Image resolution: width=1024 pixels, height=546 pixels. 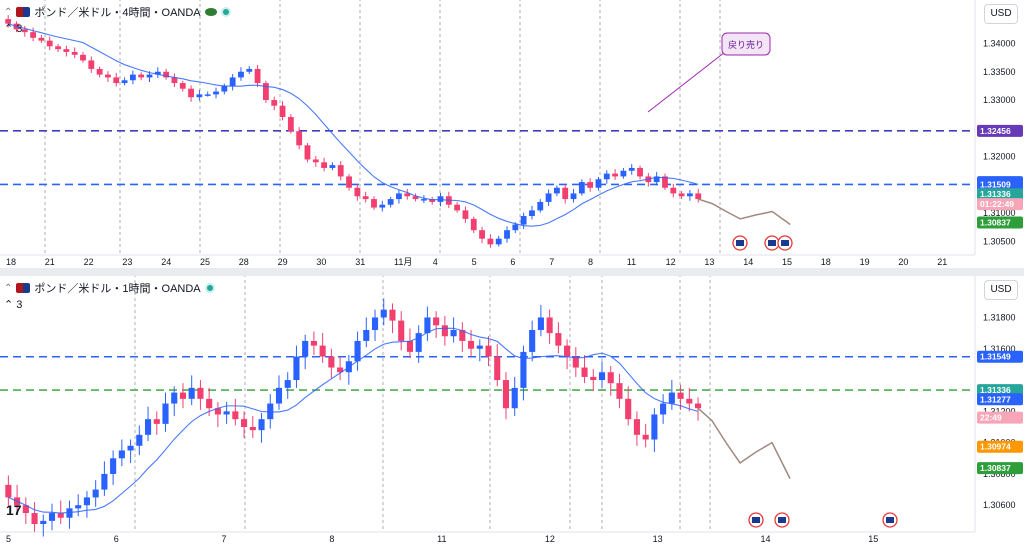 What do you see at coordinates (441, 539) in the screenshot?
I see `time-tick-label: 11` at bounding box center [441, 539].